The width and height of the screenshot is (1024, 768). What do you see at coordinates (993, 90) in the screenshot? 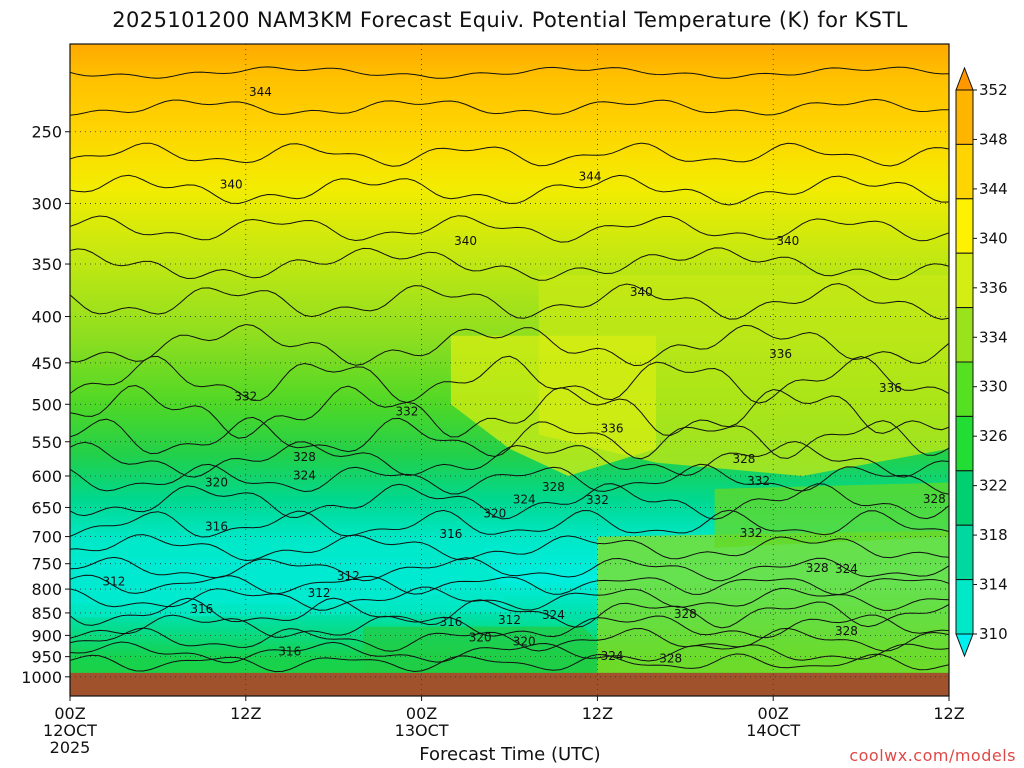
I see `colorbar-label: 352` at bounding box center [993, 90].